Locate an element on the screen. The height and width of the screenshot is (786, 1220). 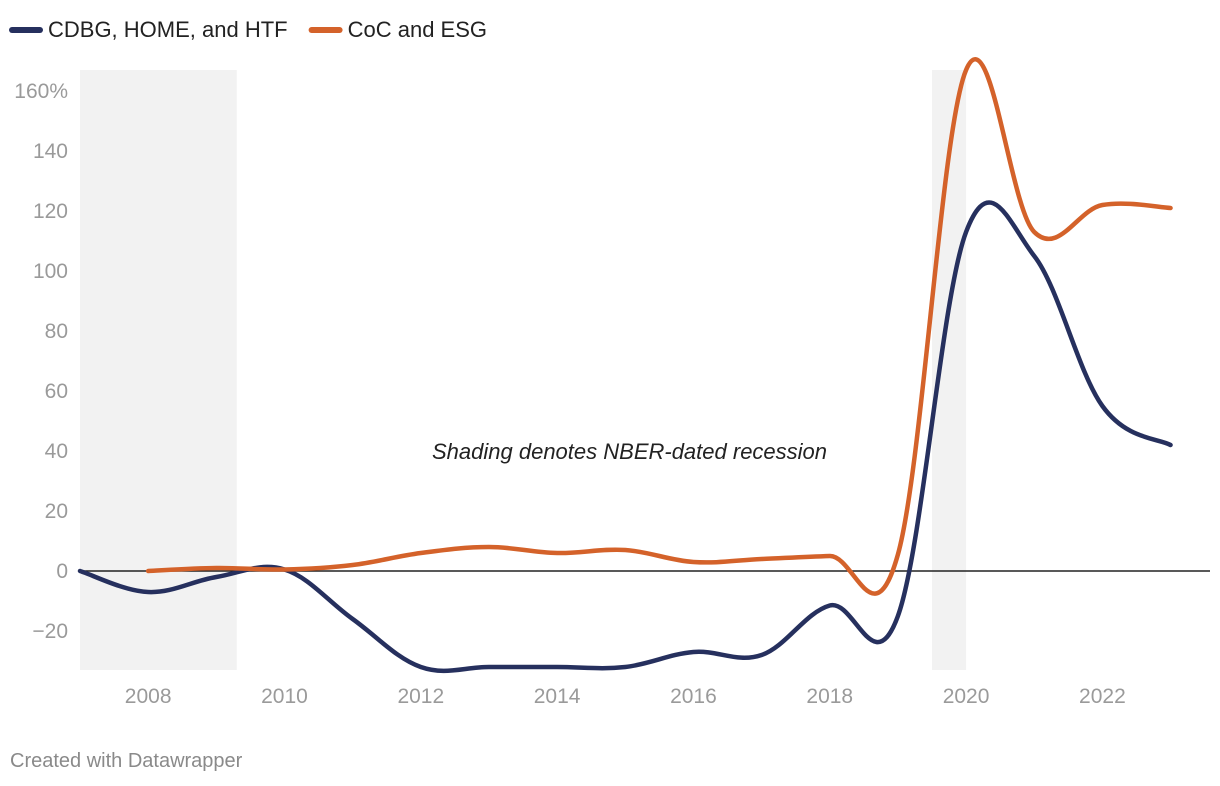
x-axis-ticks: 2008 2010 2012 2014 2016 2018 2020 2022 is located at coordinates (625, 696).